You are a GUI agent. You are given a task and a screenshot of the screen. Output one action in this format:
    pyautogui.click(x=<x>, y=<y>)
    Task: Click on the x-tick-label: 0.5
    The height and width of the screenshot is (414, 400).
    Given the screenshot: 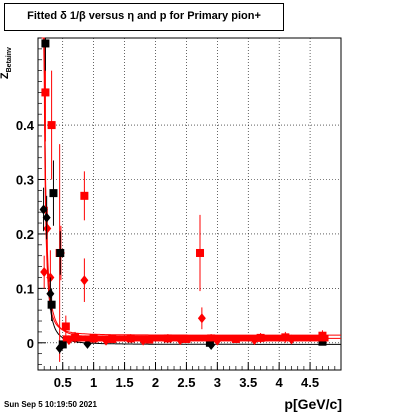 What is the action you would take?
    pyautogui.click(x=63, y=382)
    